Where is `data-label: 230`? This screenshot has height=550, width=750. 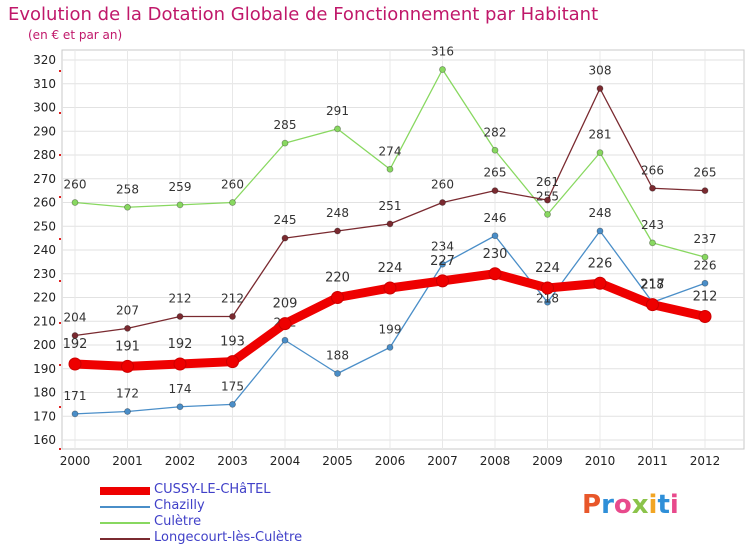 data-label: 230 is located at coordinates (495, 254).